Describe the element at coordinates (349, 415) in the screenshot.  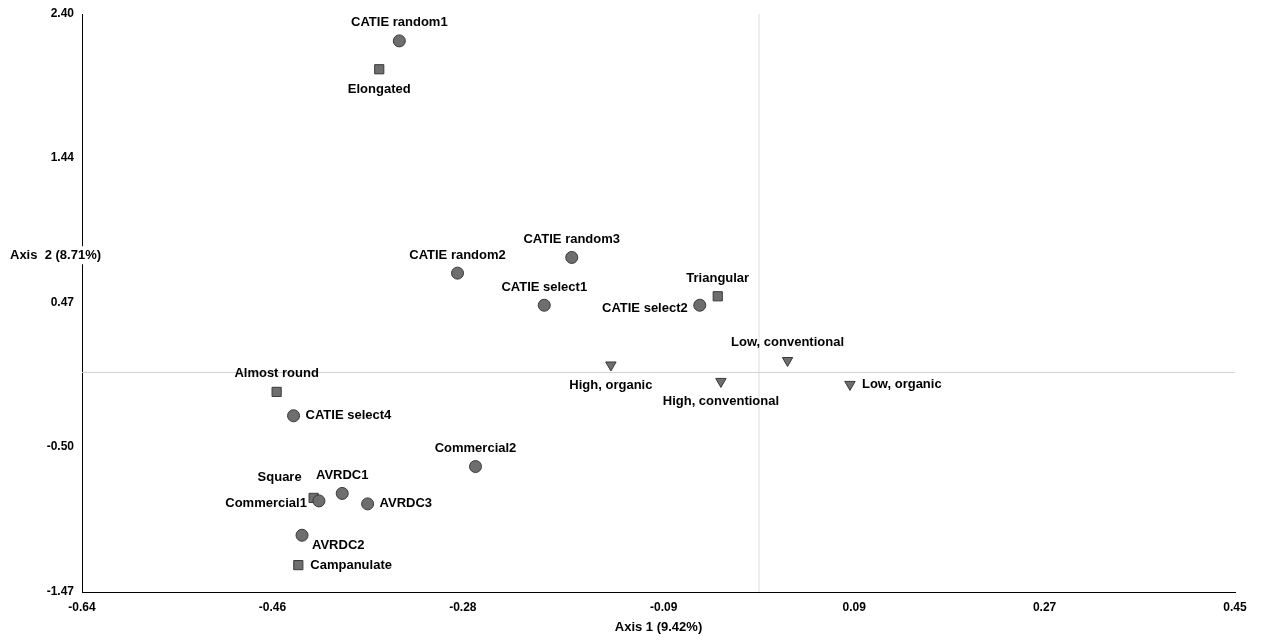
I see `annotation: CATIE select4` at that location.